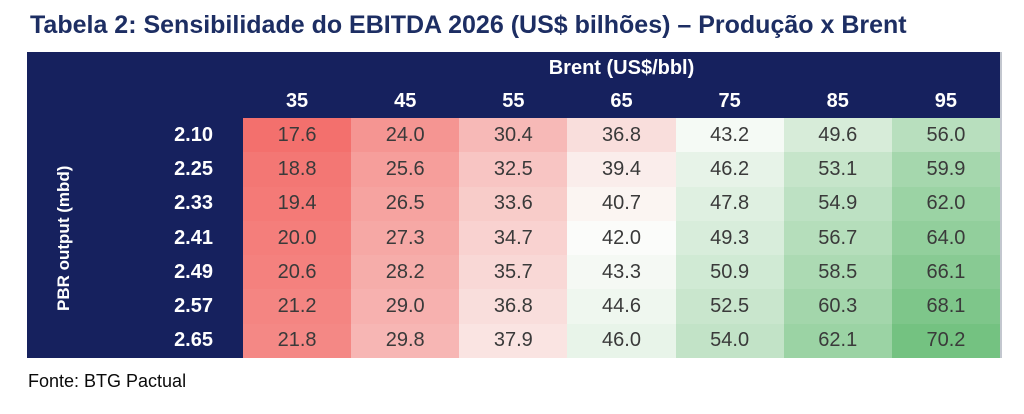  What do you see at coordinates (729, 169) in the screenshot?
I see `heatmap-cell: 46.2` at bounding box center [729, 169].